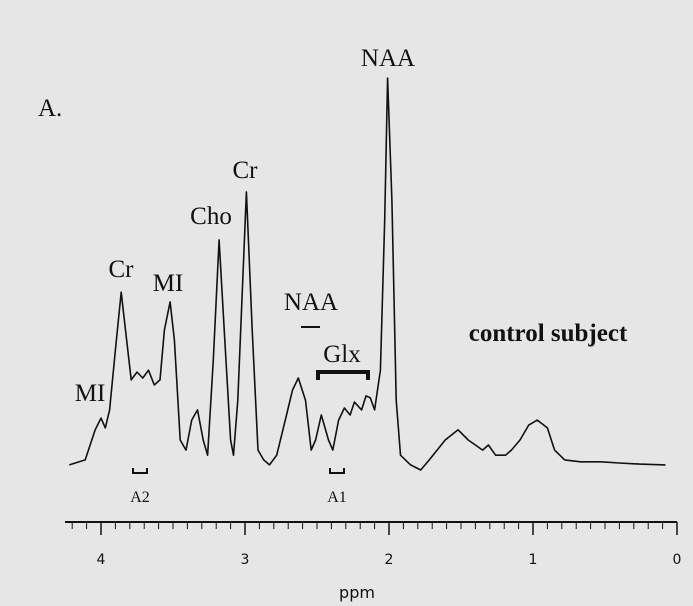  Describe the element at coordinates (533, 560) in the screenshot. I see `x-tick-label: 1` at that location.